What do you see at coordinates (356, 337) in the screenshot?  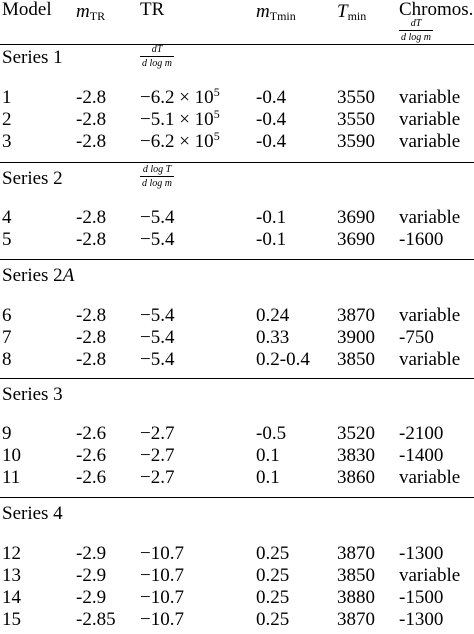 I see `cell-tmin: 3900` at bounding box center [356, 337].